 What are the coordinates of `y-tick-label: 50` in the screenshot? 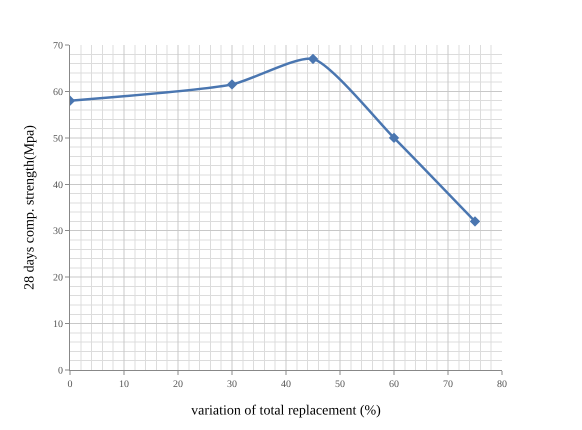 It's located at (58, 138).